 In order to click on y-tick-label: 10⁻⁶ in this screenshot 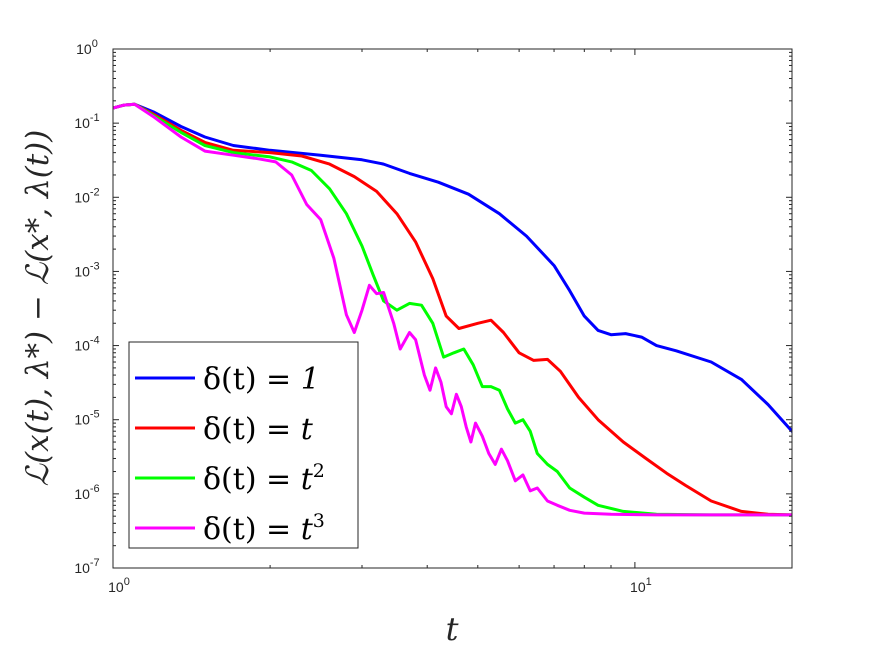, I will do `click(86, 492)`.